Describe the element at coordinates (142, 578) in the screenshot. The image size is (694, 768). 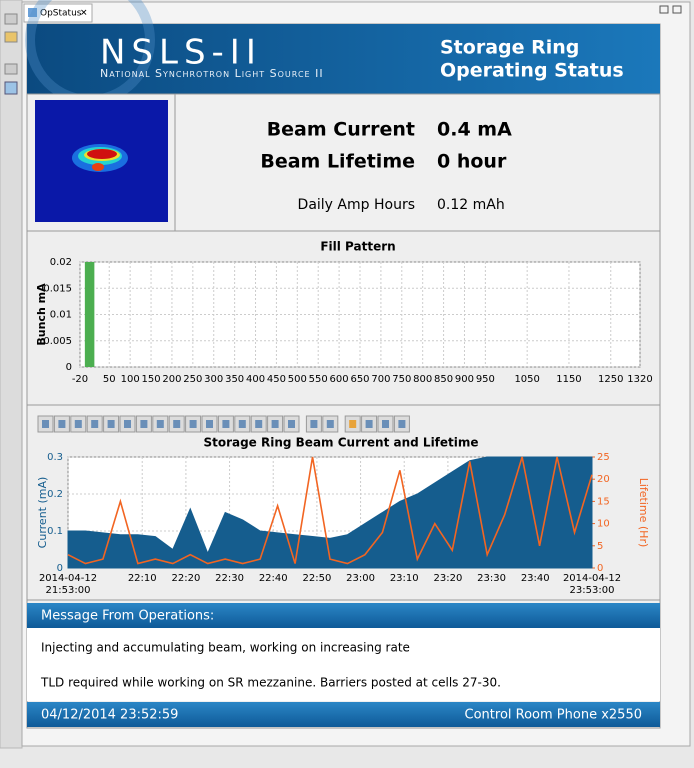
I see `x-tick-label: 22:10` at that location.